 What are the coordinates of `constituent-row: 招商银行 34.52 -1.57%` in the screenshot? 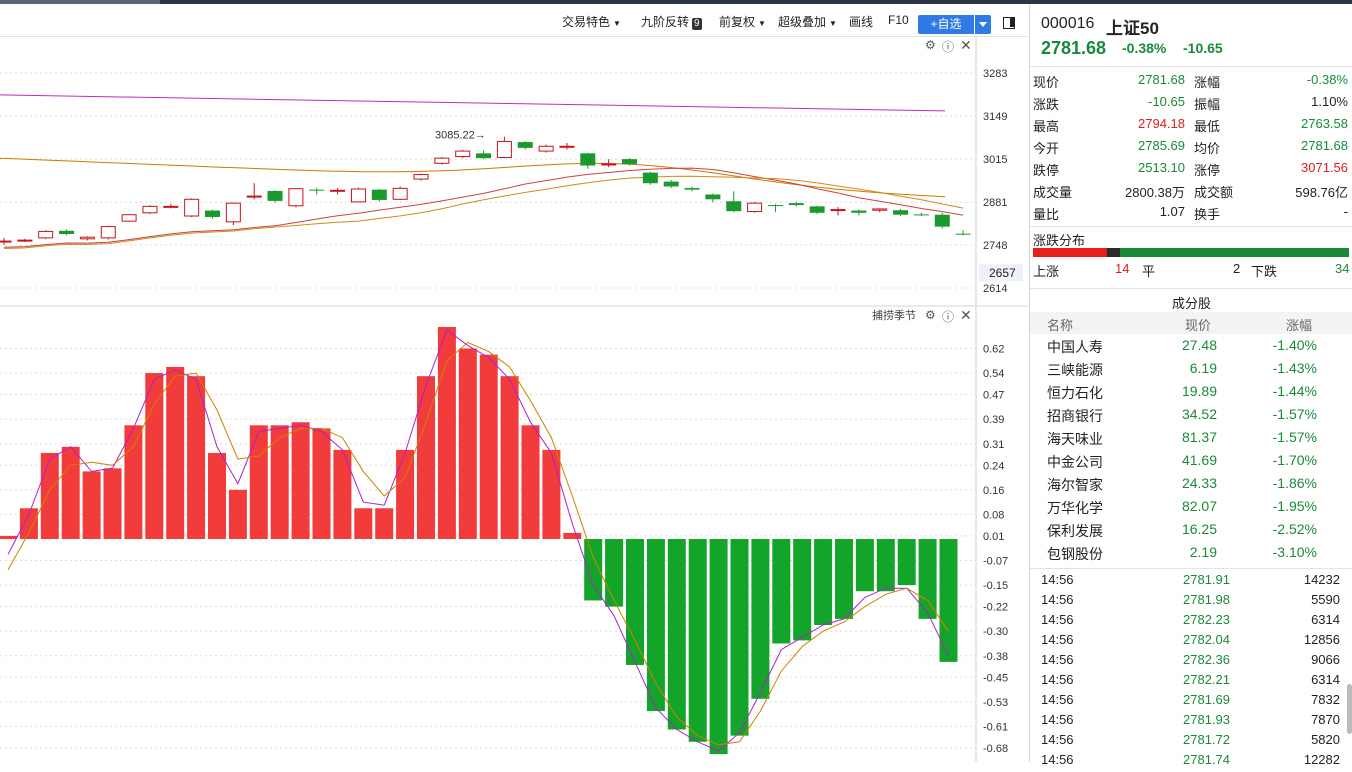 It's located at (1191, 417).